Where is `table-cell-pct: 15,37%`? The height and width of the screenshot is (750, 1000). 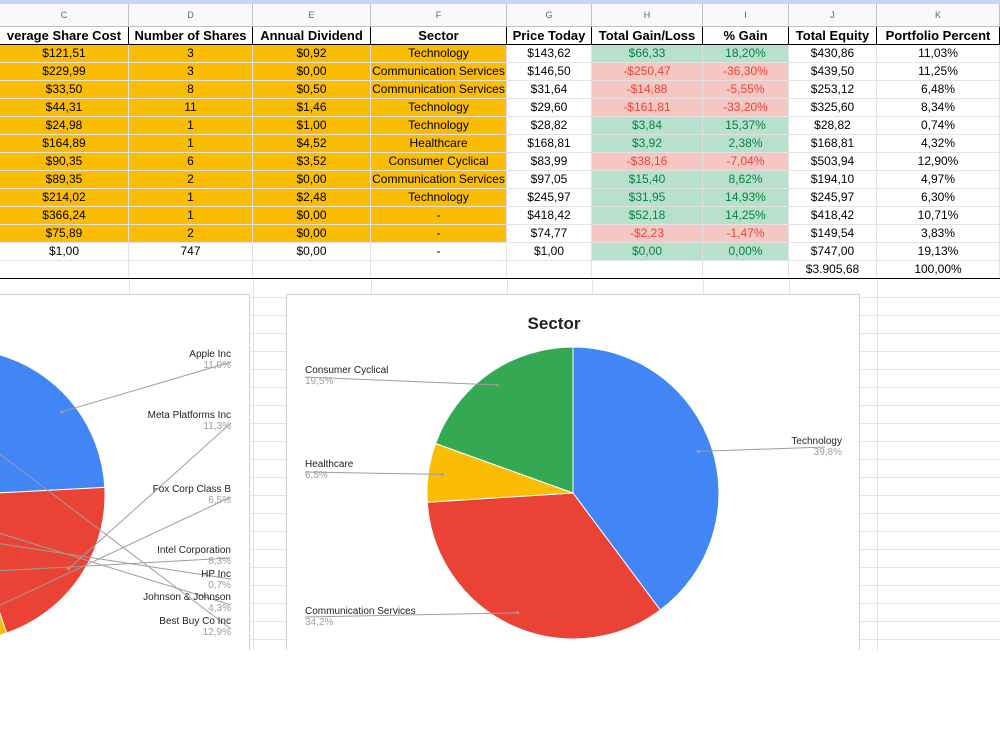 table-cell-pct: 15,37% is located at coordinates (746, 126).